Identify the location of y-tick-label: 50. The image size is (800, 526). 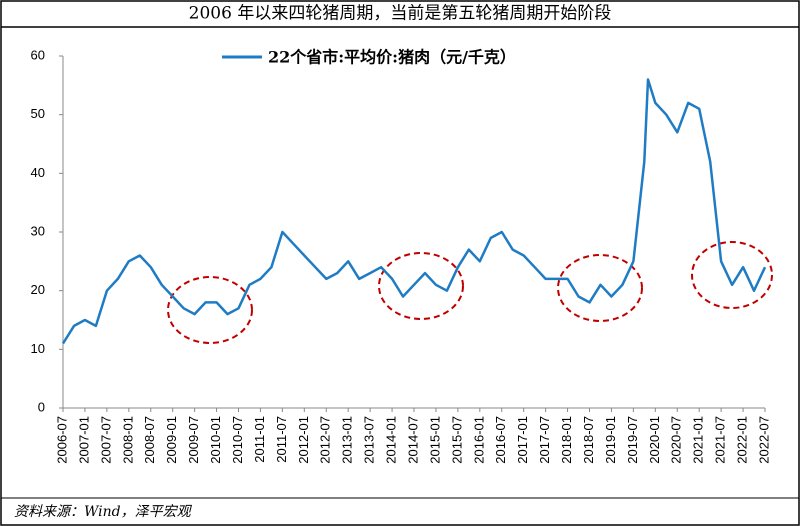
(38, 113).